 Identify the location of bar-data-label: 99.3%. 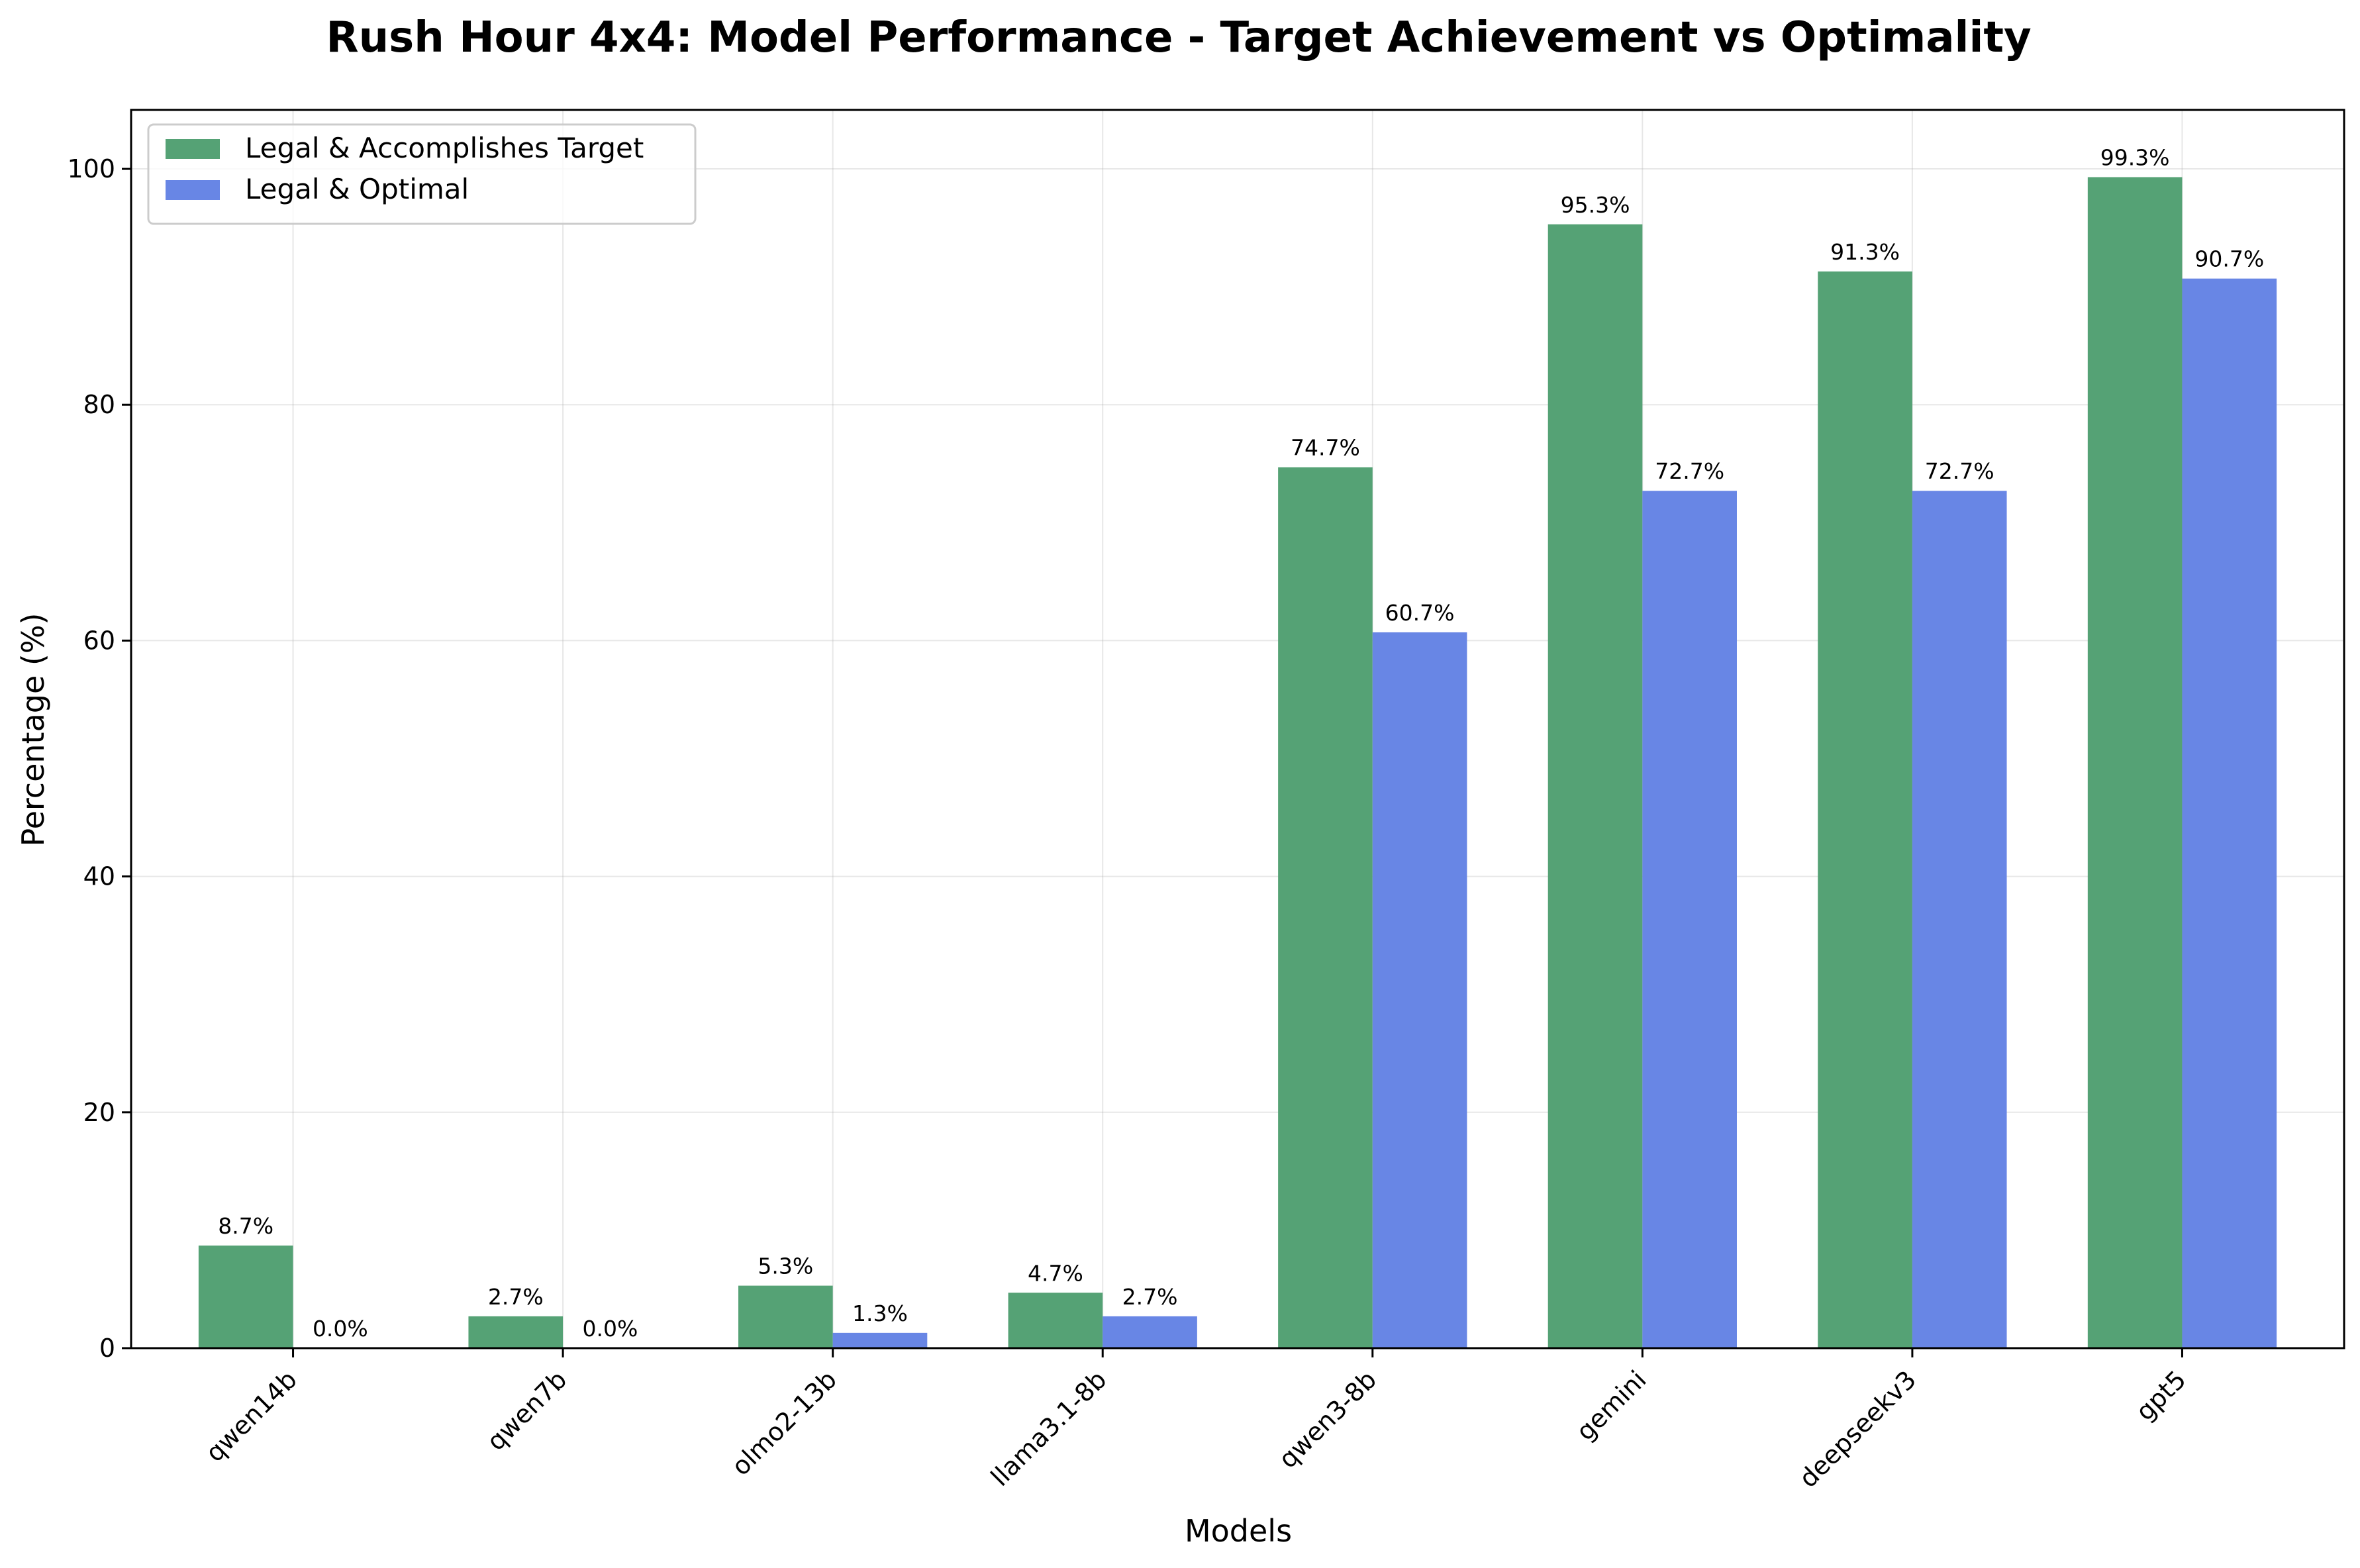
(2135, 158).